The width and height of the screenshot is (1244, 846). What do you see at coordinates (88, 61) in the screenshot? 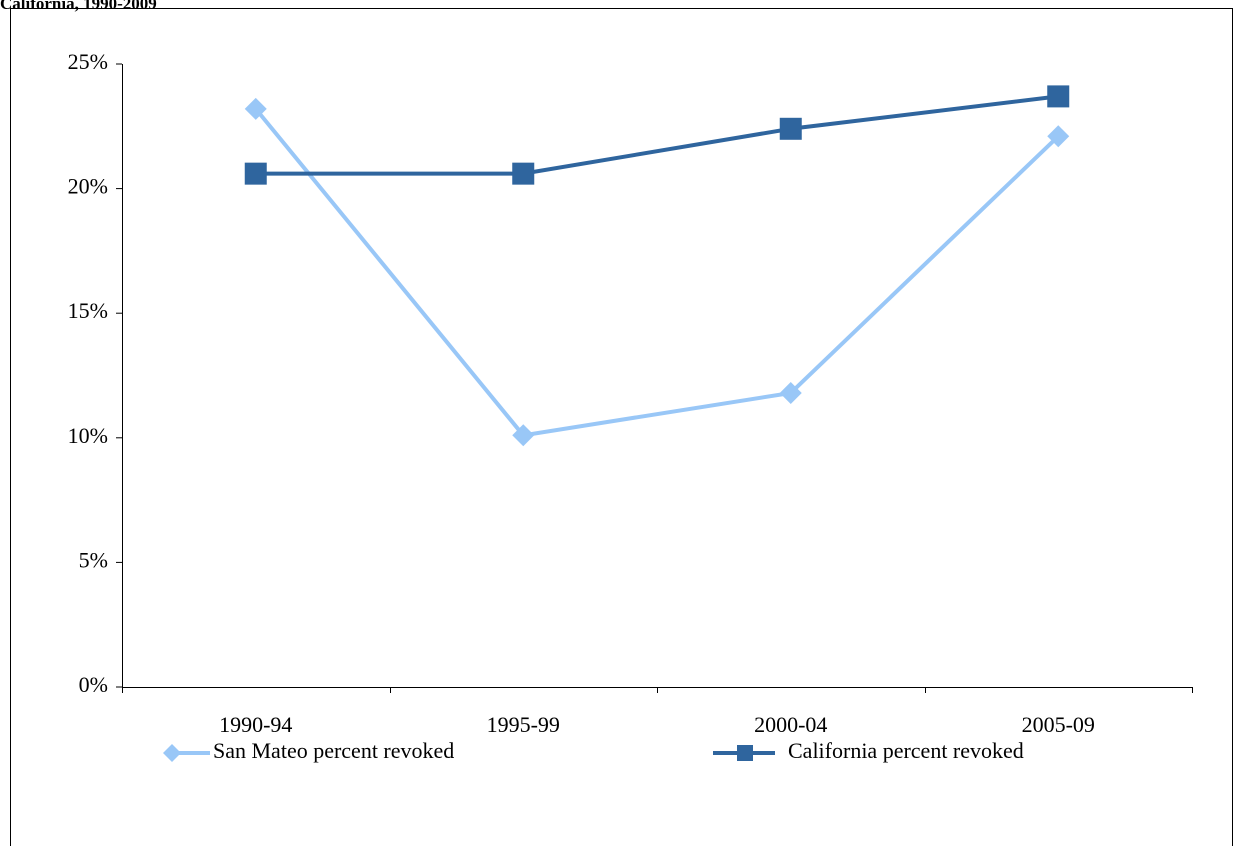
I see `y-tick-label: 25%` at bounding box center [88, 61].